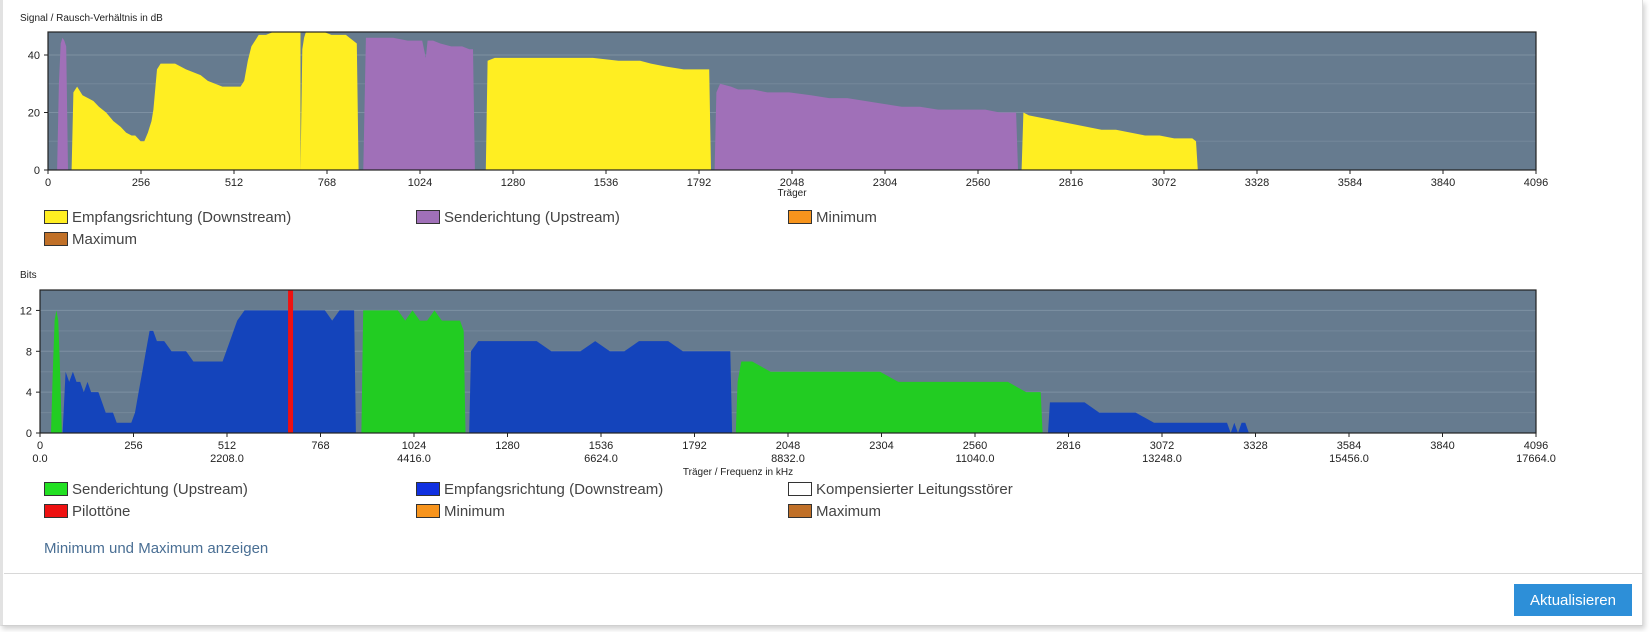  Describe the element at coordinates (182, 217) in the screenshot. I see `legend-label: Empfangsrichtung (Downstream)` at that location.